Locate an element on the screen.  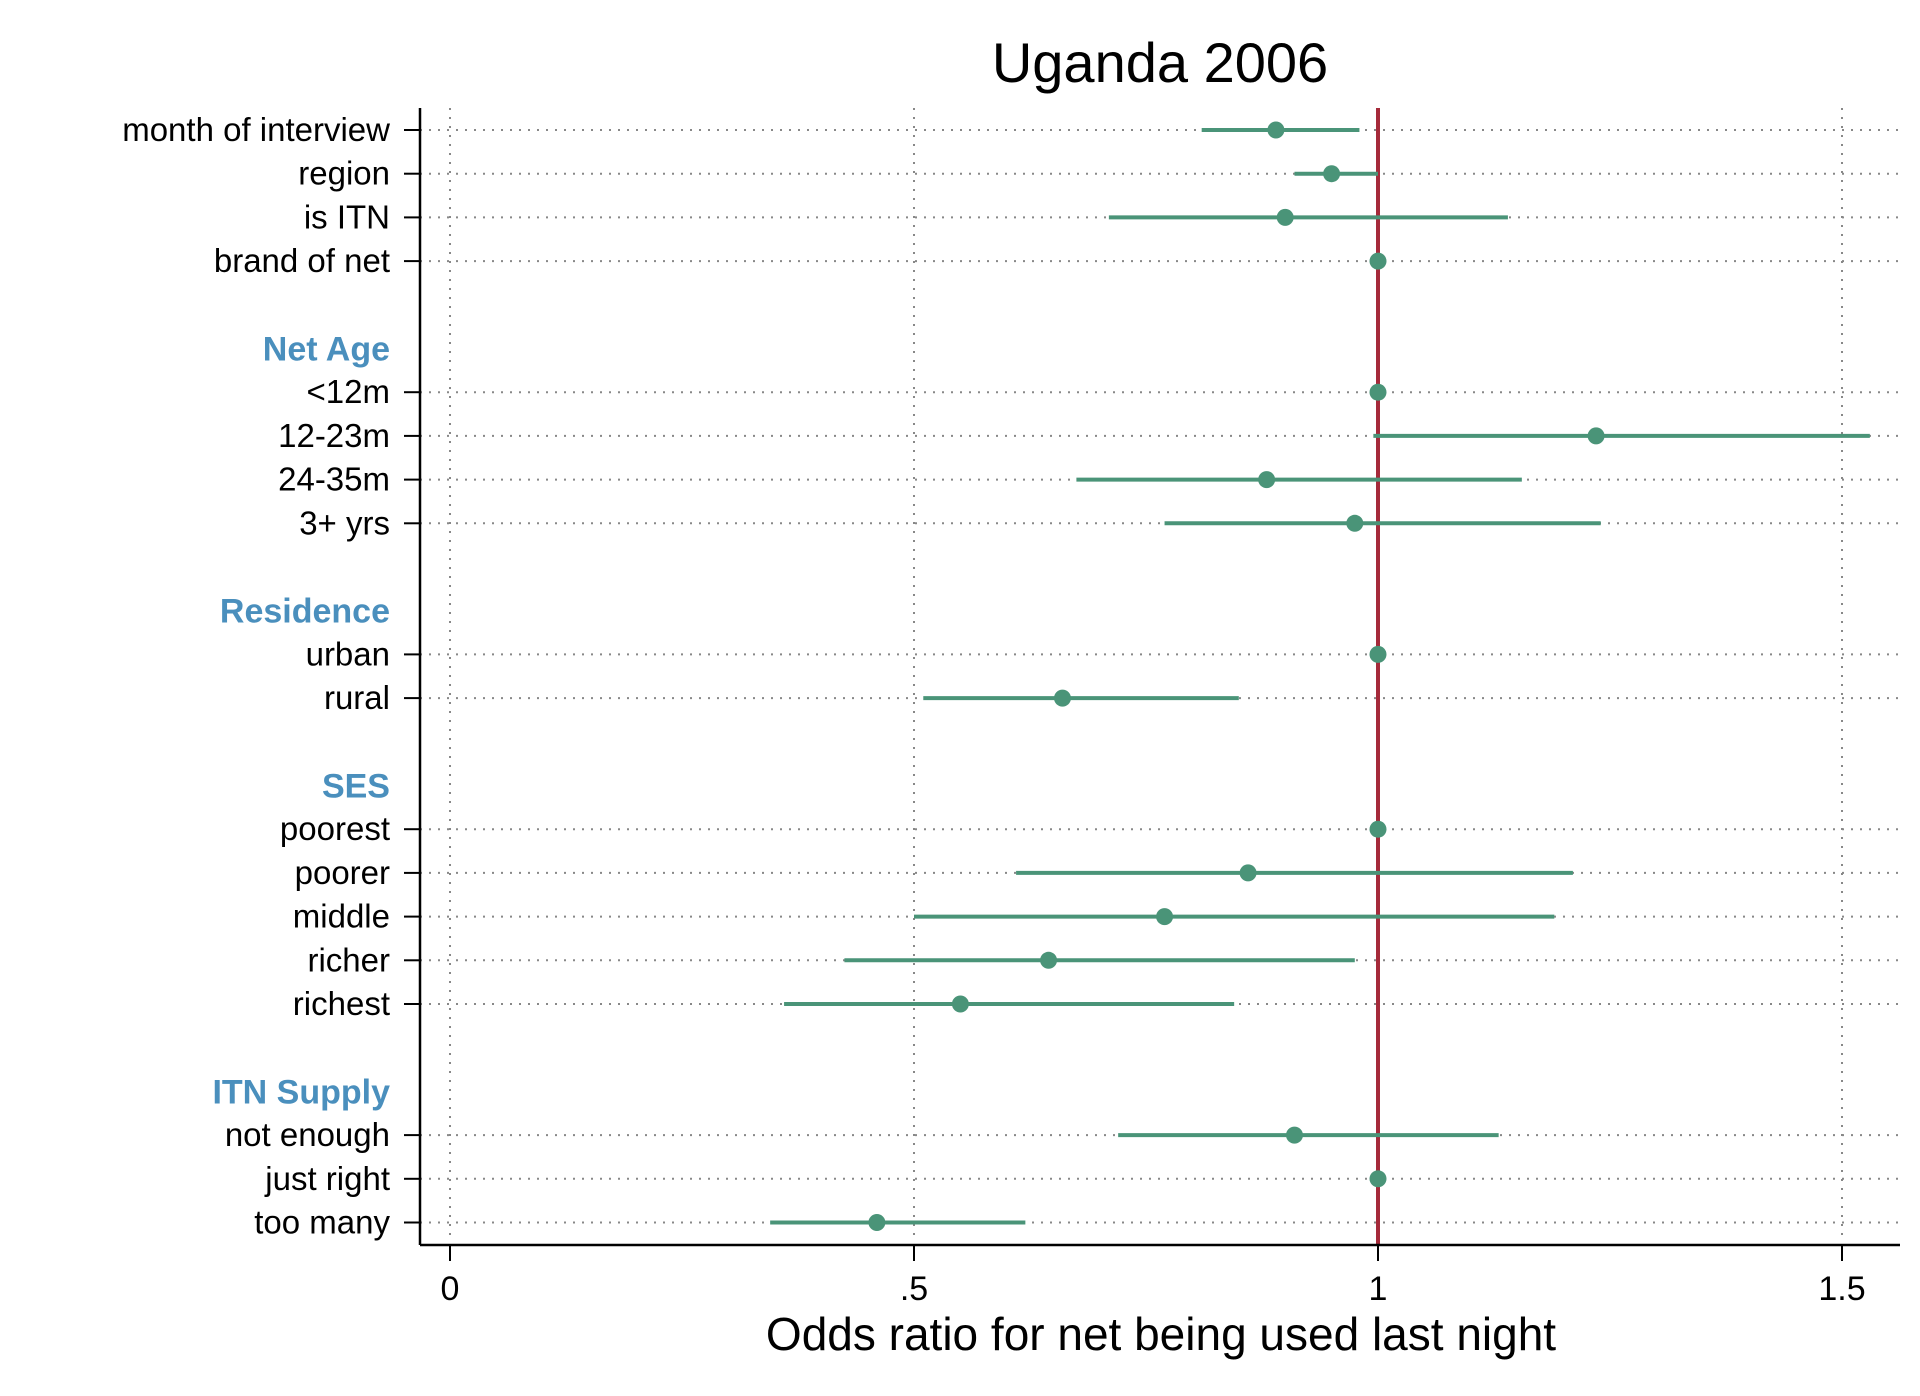
y-tick-label: too many is located at coordinates (322, 1222).